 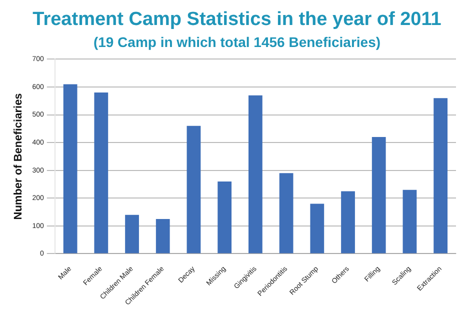 I want to click on y-axis-title: Number of Beneficiaries, so click(x=18, y=156).